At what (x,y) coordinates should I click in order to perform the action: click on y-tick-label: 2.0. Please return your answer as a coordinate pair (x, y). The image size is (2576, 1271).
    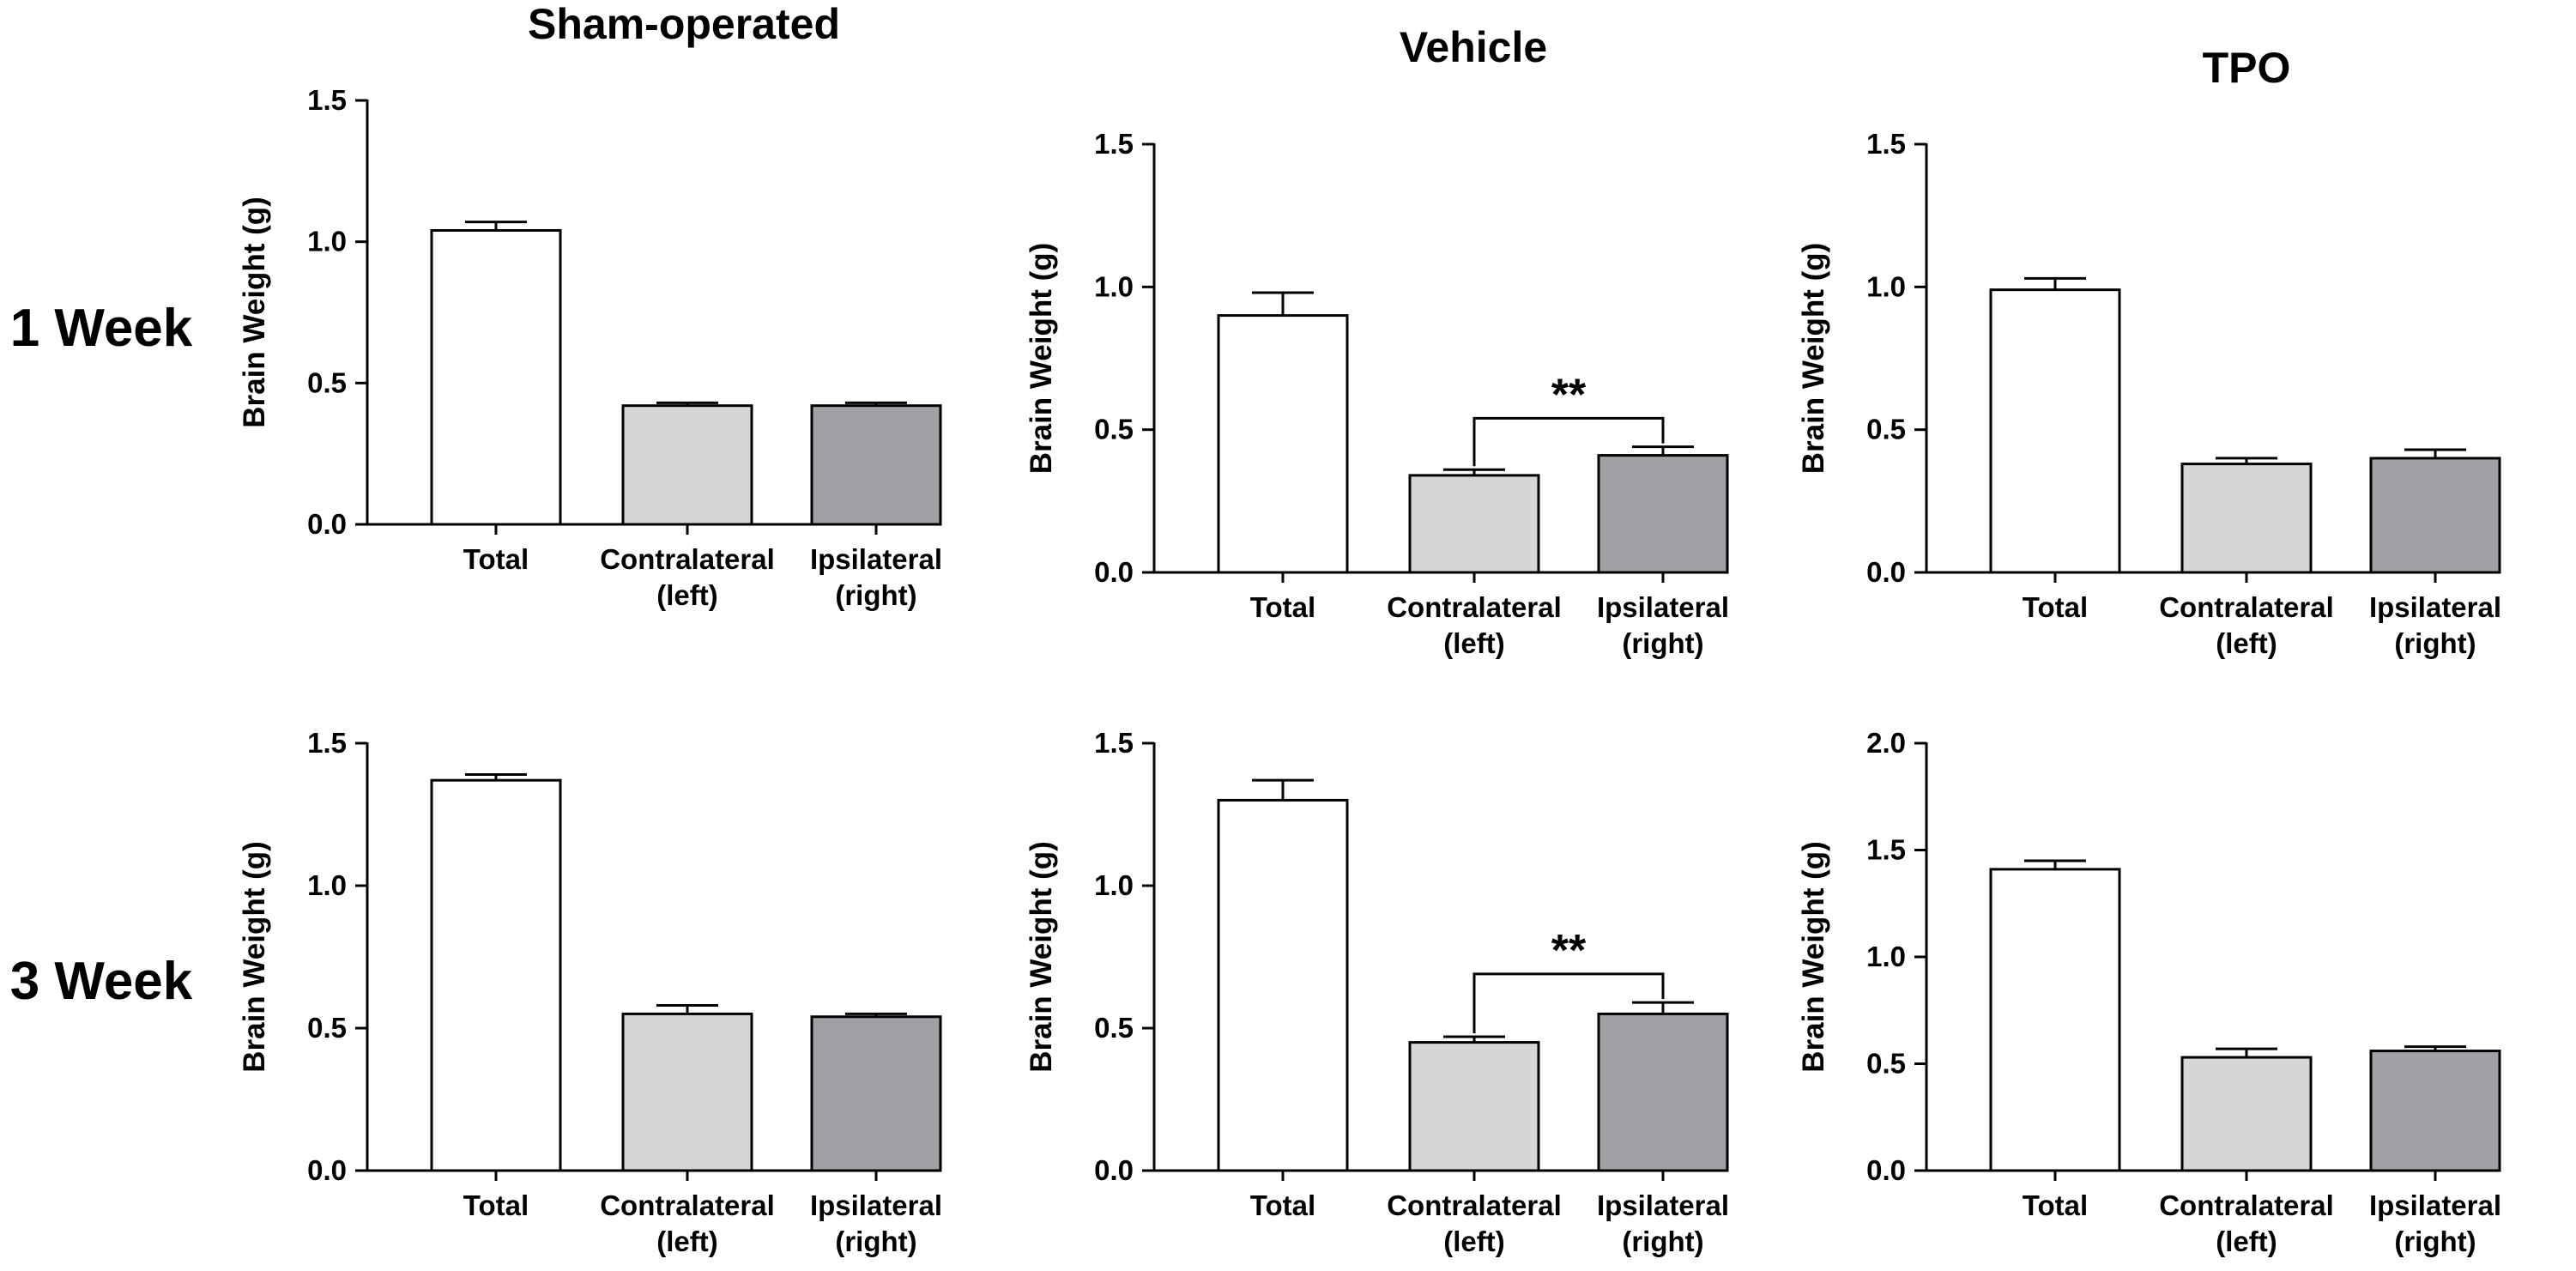
    Looking at the image, I should click on (1886, 743).